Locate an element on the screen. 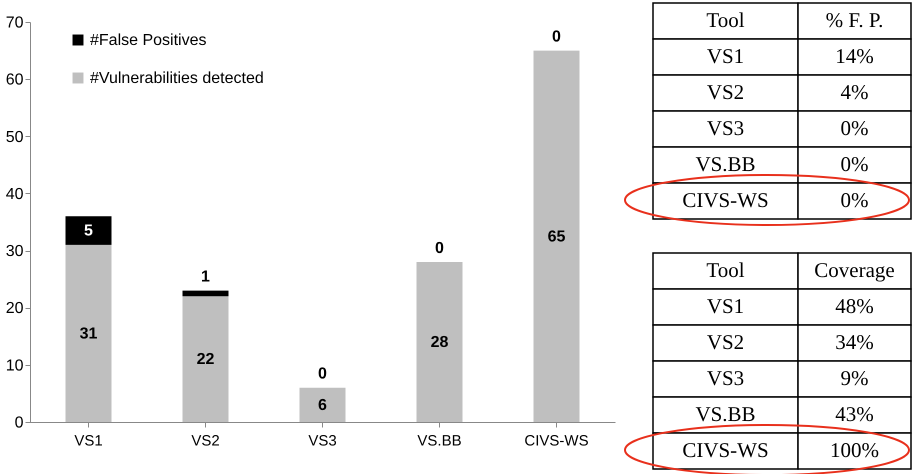 This screenshot has height=474, width=912. y-tick-label: 60 is located at coordinates (15, 80).